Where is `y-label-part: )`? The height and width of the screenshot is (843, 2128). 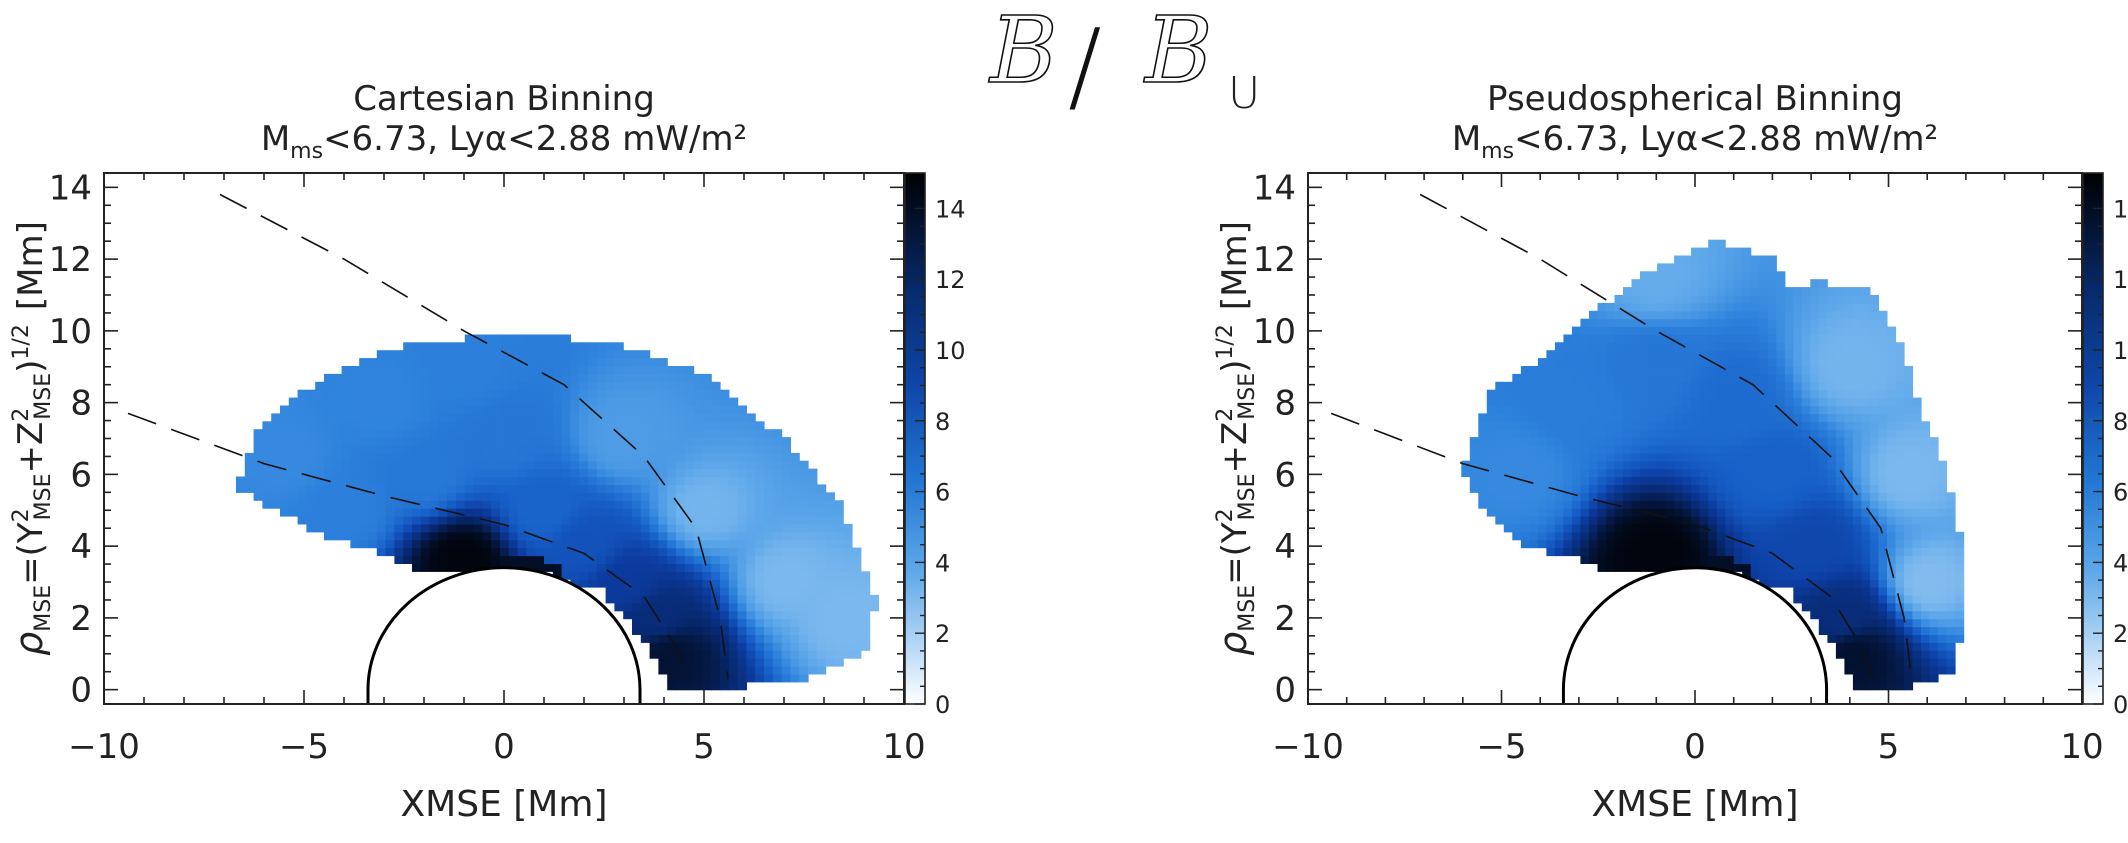
y-label-part: ) is located at coordinates (31, 366).